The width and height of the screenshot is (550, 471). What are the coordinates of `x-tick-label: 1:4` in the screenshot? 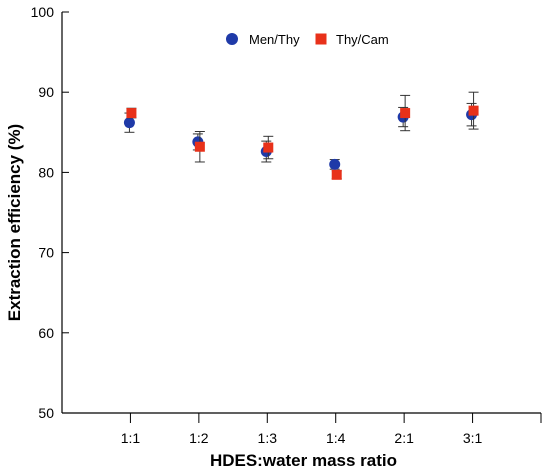 It's located at (336, 438).